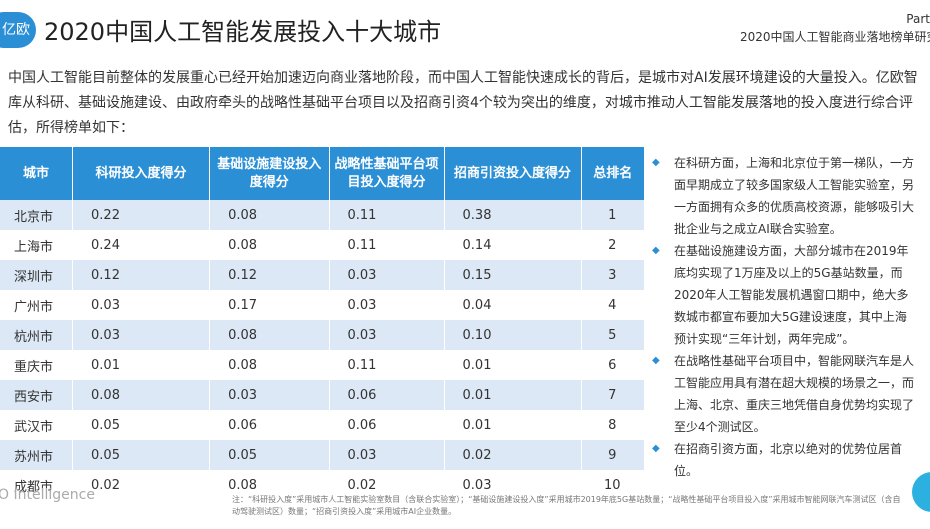 This screenshot has width=930, height=529. Describe the element at coordinates (613, 335) in the screenshot. I see `table-cell: 5` at that location.